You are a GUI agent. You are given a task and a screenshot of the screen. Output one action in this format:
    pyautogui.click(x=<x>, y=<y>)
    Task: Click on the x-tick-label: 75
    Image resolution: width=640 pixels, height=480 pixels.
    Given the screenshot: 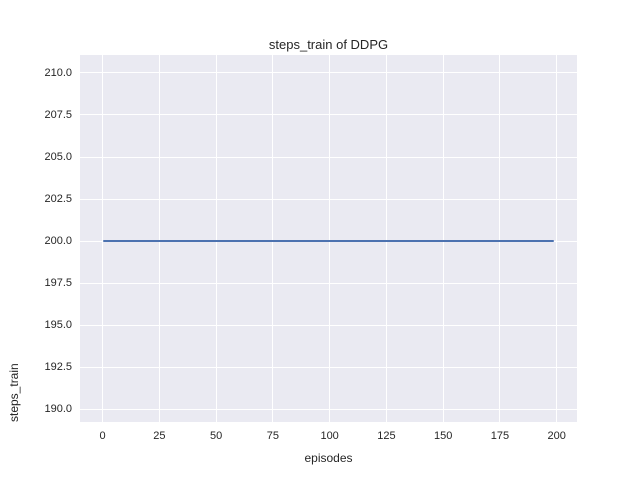 What is the action you would take?
    pyautogui.click(x=272, y=436)
    